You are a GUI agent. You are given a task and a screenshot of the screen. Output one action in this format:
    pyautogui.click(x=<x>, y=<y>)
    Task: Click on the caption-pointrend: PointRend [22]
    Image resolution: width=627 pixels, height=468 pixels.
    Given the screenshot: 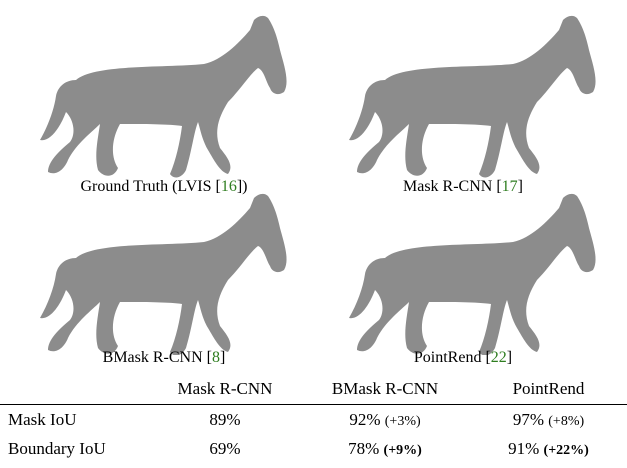 What is the action you would take?
    pyautogui.click(x=463, y=357)
    